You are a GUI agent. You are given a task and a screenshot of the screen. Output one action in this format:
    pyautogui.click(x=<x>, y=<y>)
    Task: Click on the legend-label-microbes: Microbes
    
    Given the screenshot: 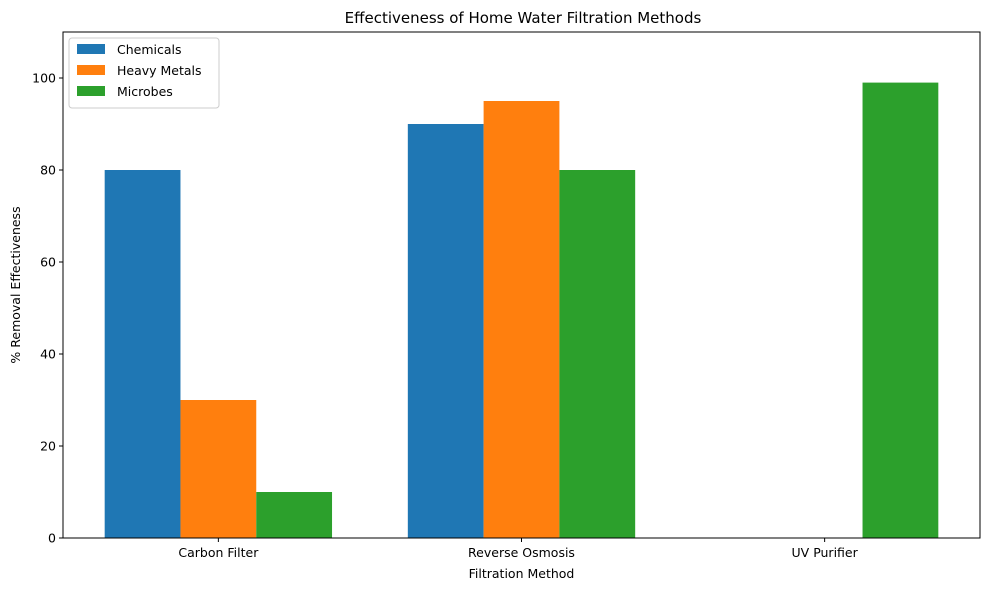 What is the action you would take?
    pyautogui.click(x=145, y=91)
    